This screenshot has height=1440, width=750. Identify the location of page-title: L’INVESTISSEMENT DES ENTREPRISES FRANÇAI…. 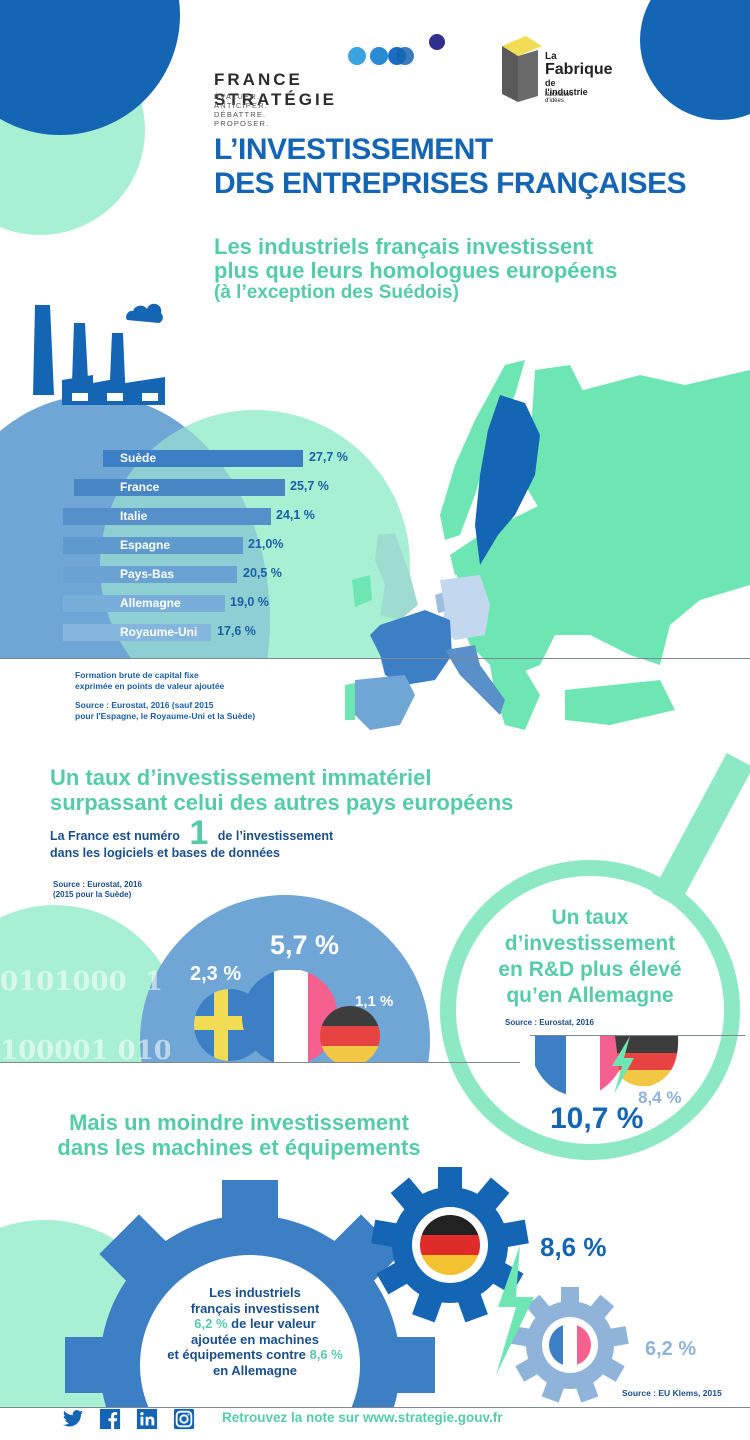
(450, 167).